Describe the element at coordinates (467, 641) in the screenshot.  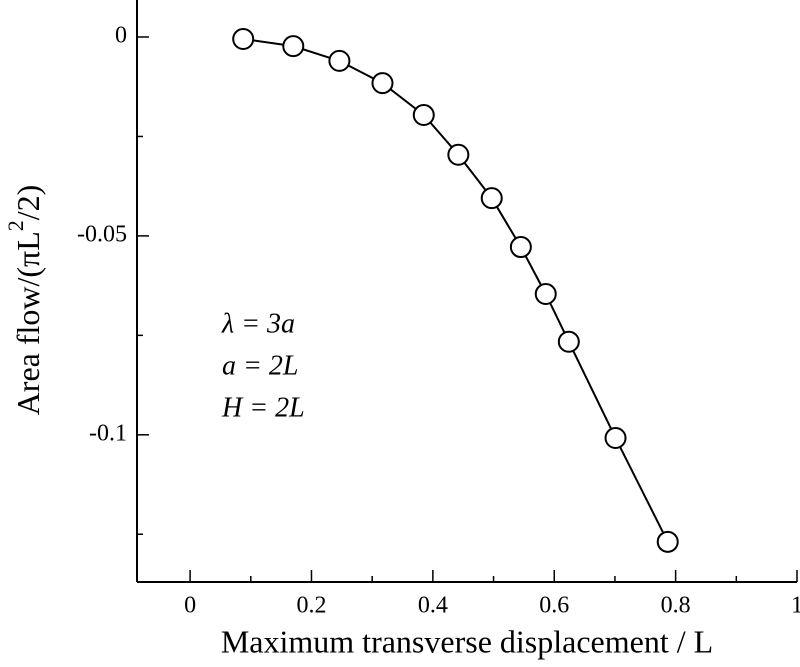
I see `x-axis-label: Maximum transverse displacement / L` at that location.